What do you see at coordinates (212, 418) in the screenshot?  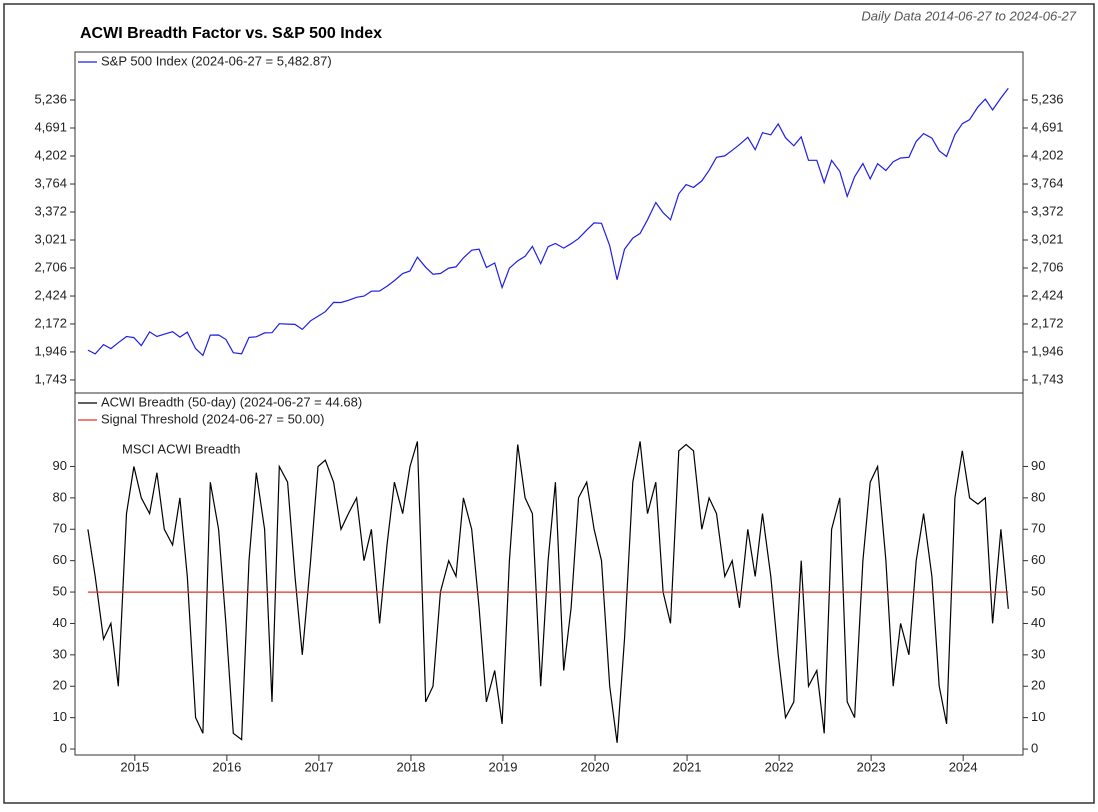 I see `legend-label: Signal Threshold (2024-06-27 = 50.00)` at bounding box center [212, 418].